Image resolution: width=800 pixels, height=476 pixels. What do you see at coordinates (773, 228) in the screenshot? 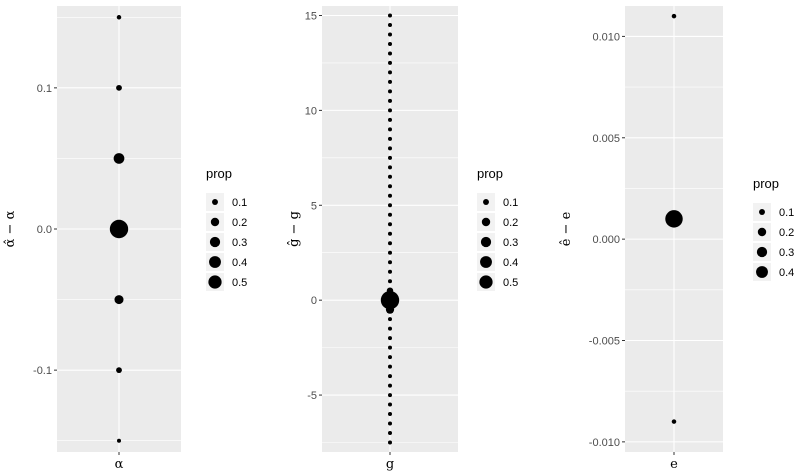
I see `legend: prop 0.1 0.2 0.3 0.4` at bounding box center [773, 228].